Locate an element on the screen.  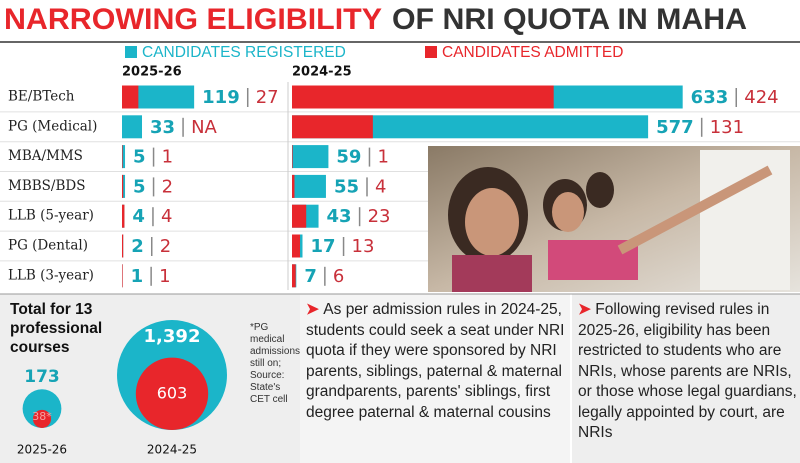
total-admitted: 603 is located at coordinates (172, 392).